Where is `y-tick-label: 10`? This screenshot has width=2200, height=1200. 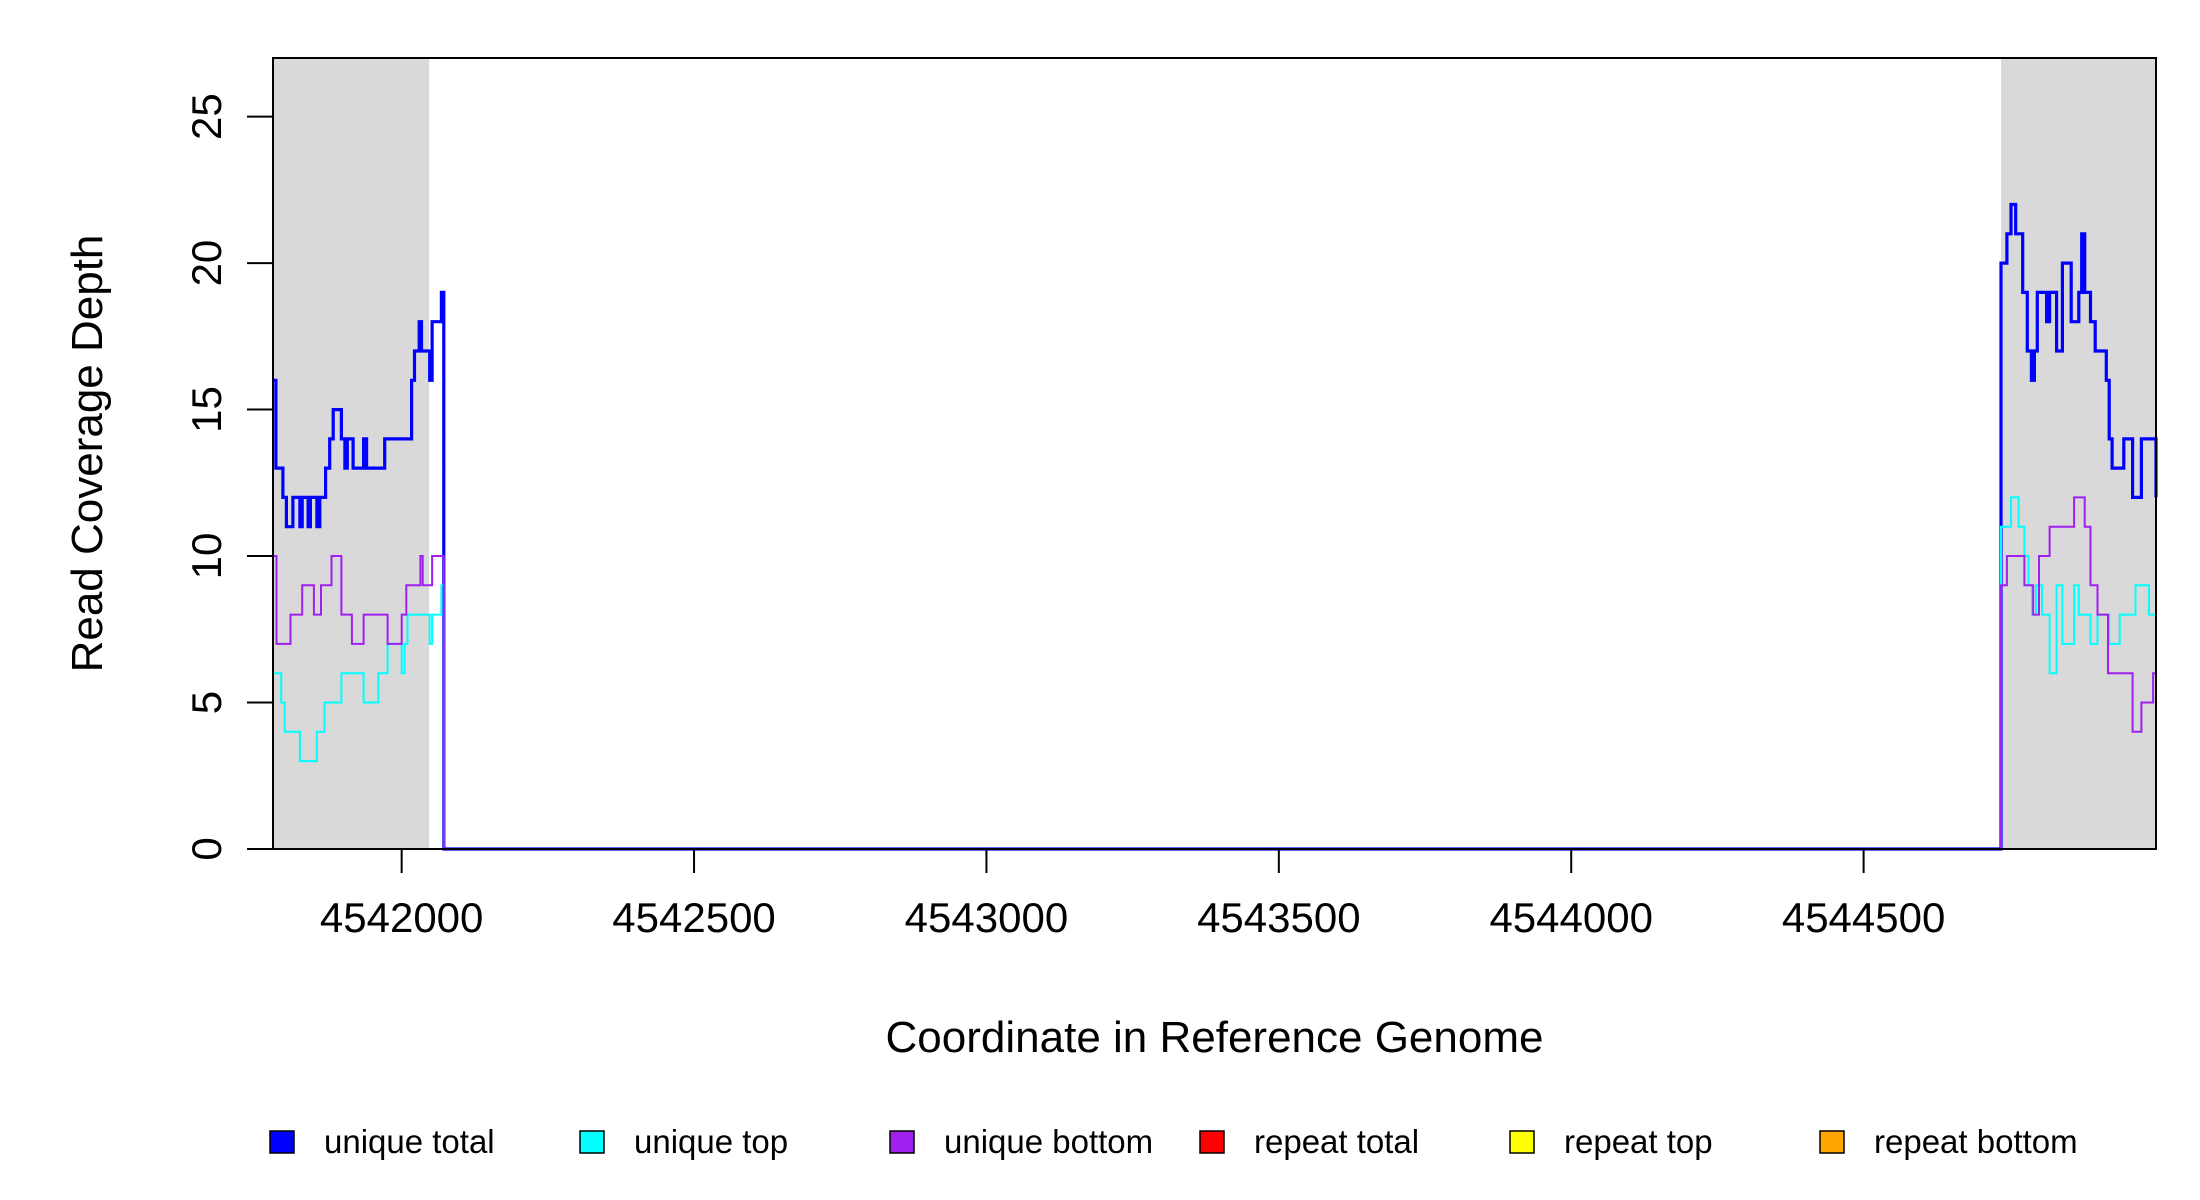
y-tick-label: 10 is located at coordinates (206, 556).